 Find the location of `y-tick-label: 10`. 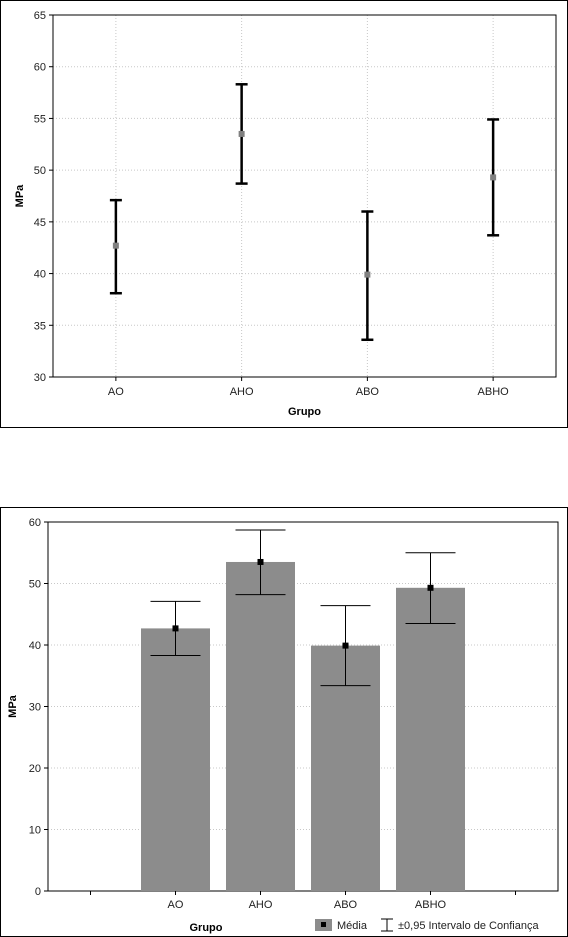

y-tick-label: 10 is located at coordinates (35, 831).